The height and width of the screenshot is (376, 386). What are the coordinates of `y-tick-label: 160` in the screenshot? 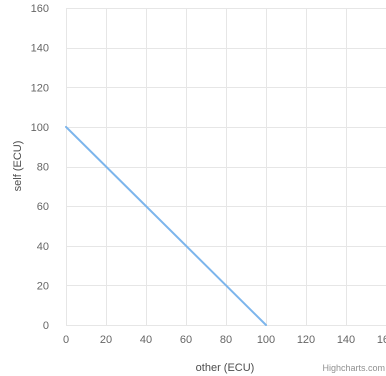 It's located at (40, 9).